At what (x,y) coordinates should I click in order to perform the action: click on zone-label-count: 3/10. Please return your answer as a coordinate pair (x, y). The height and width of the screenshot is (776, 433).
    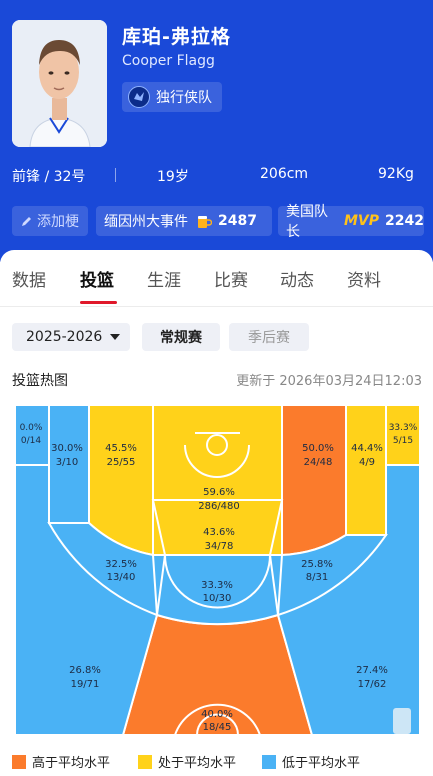
    Looking at the image, I should click on (67, 462).